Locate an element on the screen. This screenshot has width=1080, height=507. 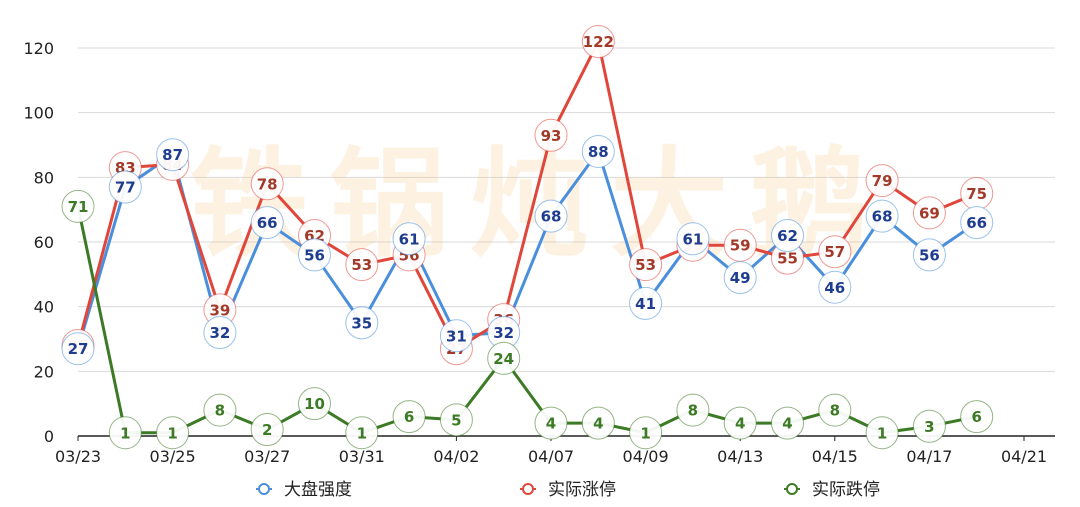
data-label: 68 is located at coordinates (882, 217).